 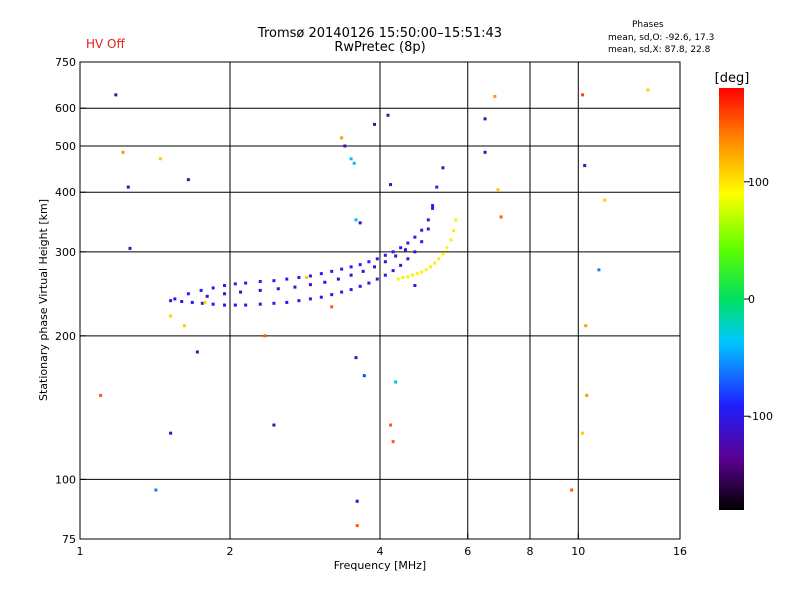 What do you see at coordinates (467, 551) in the screenshot?
I see `x-tick-label: 6` at bounding box center [467, 551].